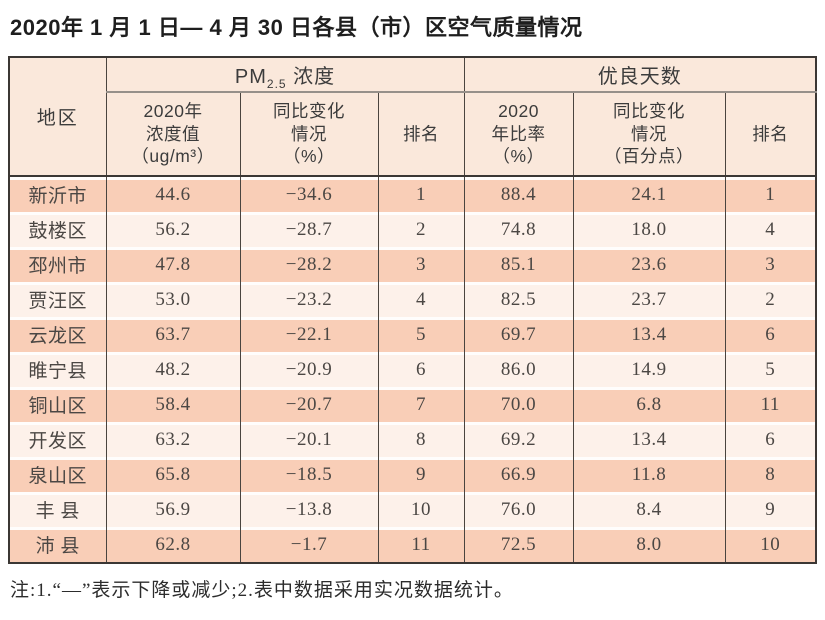 The image size is (825, 620). Describe the element at coordinates (57, 404) in the screenshot. I see `cell-region: 铜山区` at that location.